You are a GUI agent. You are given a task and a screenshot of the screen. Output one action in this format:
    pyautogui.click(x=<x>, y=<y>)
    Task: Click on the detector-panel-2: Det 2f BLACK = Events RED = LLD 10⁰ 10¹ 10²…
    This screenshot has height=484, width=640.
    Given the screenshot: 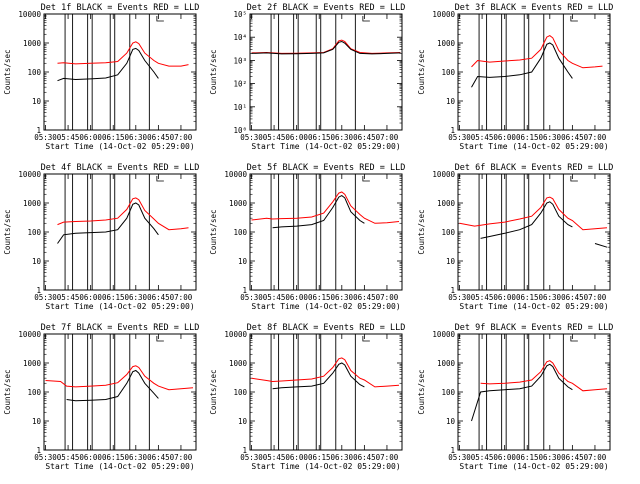 What is the action you would take?
    pyautogui.click(x=307, y=77)
    